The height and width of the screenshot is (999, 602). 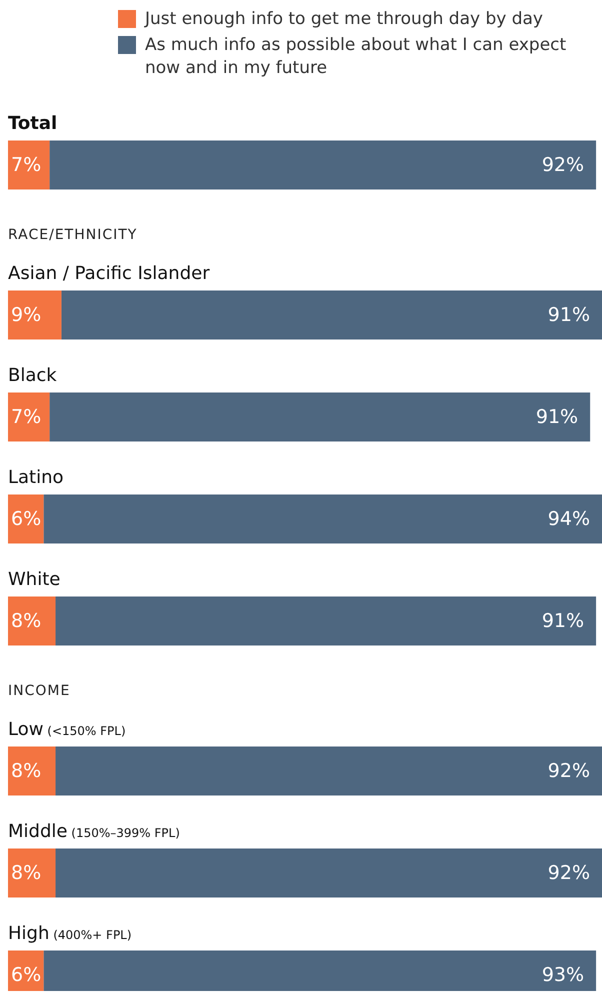 I want to click on y-tick-label: Middle (150%–399% FPL), so click(x=94, y=831).